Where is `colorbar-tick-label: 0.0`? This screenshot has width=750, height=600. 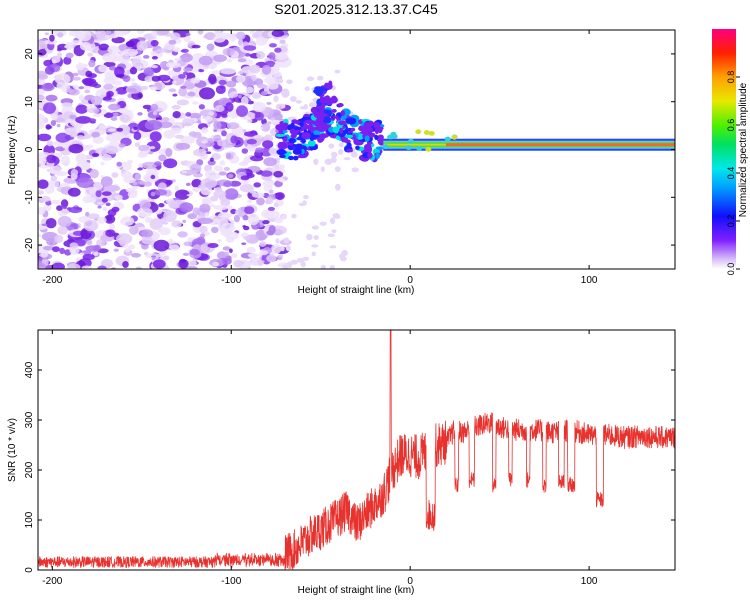
colorbar-tick-label: 0.0 is located at coordinates (731, 269).